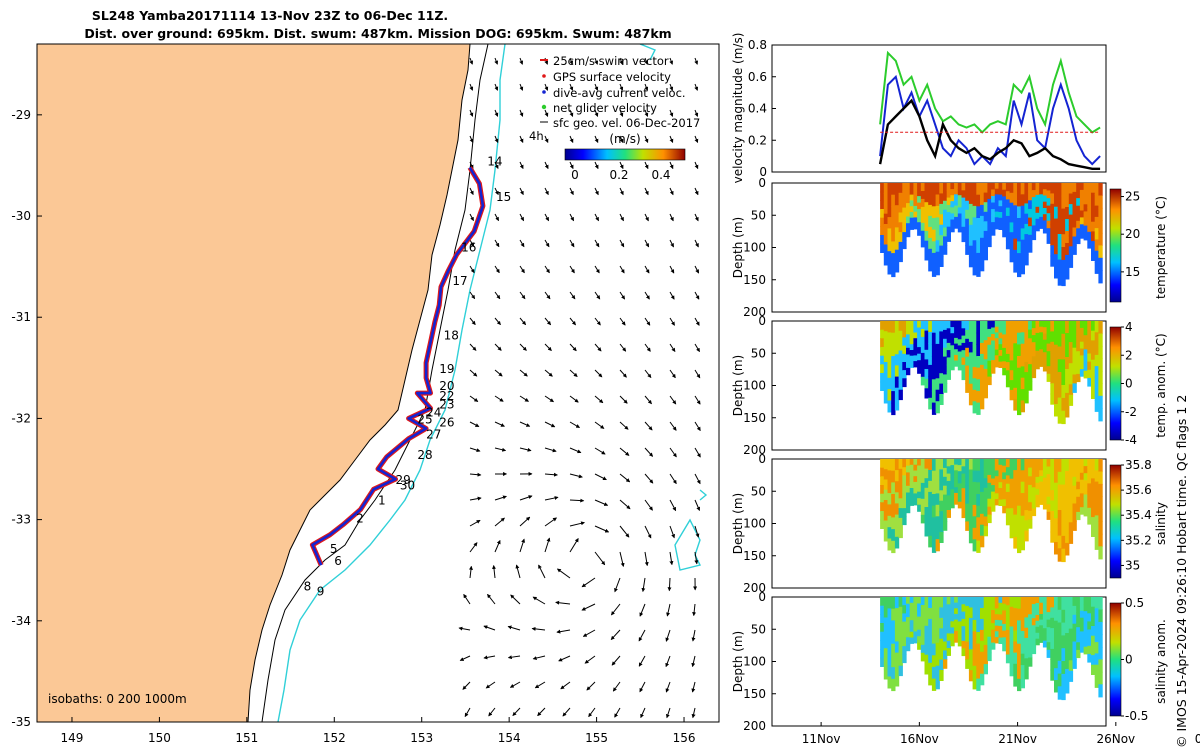 This screenshot has height=750, width=1200. I want to click on velocity-ytick-label: 0.6, so click(757, 77).